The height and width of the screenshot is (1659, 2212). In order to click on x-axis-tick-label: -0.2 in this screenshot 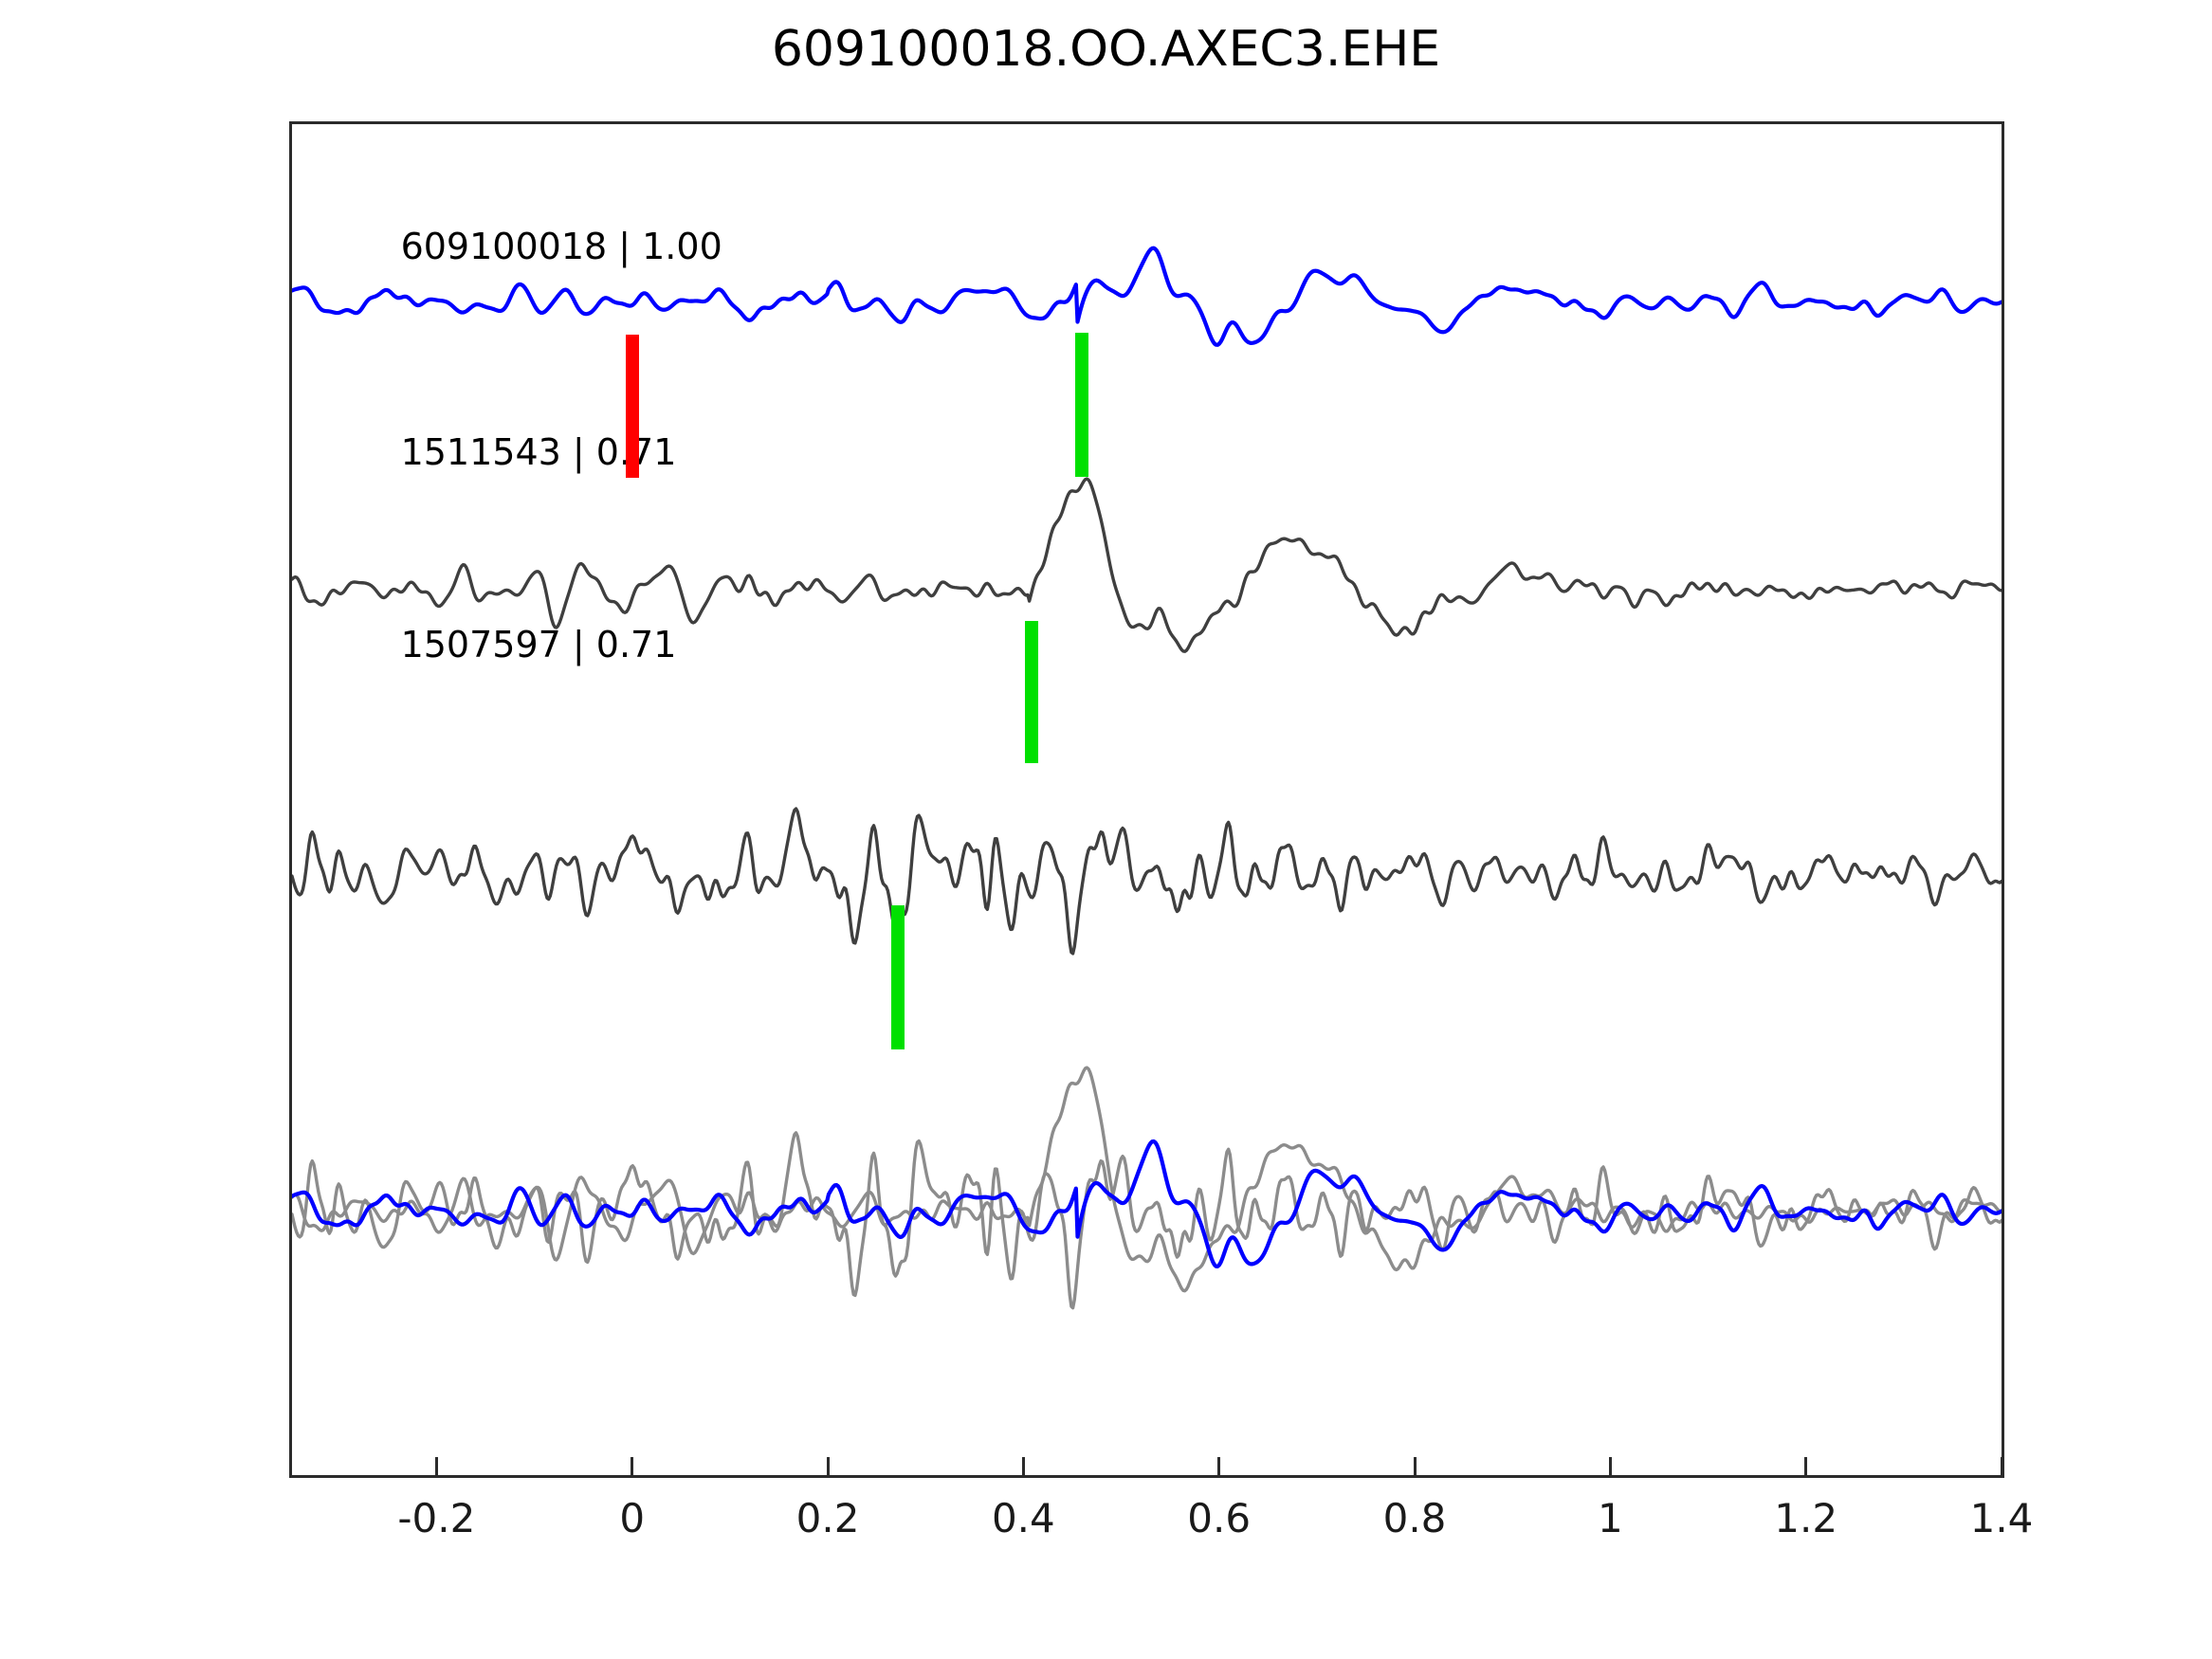, I will do `click(436, 1518)`.